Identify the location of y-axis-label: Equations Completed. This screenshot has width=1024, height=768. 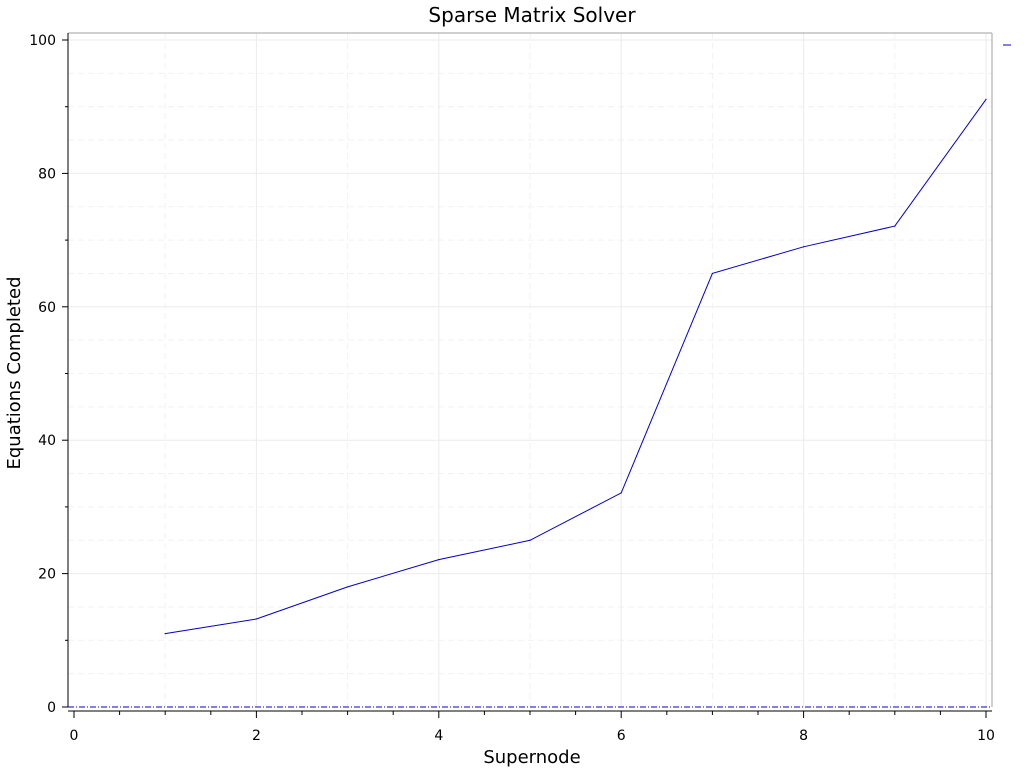
(14, 373).